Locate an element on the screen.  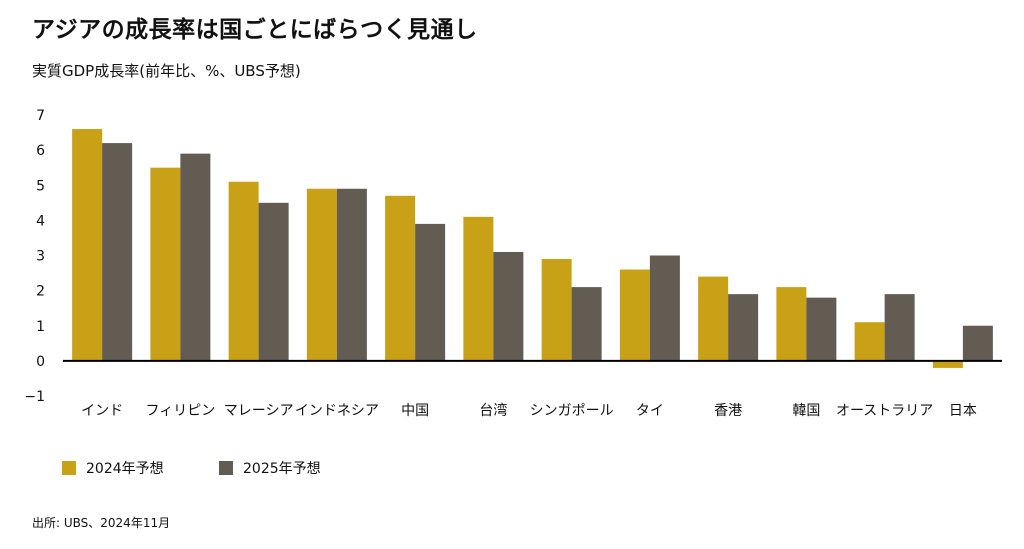
chart-title: アジアの成長率は国ごとにばらつく見通し is located at coordinates (255, 30).